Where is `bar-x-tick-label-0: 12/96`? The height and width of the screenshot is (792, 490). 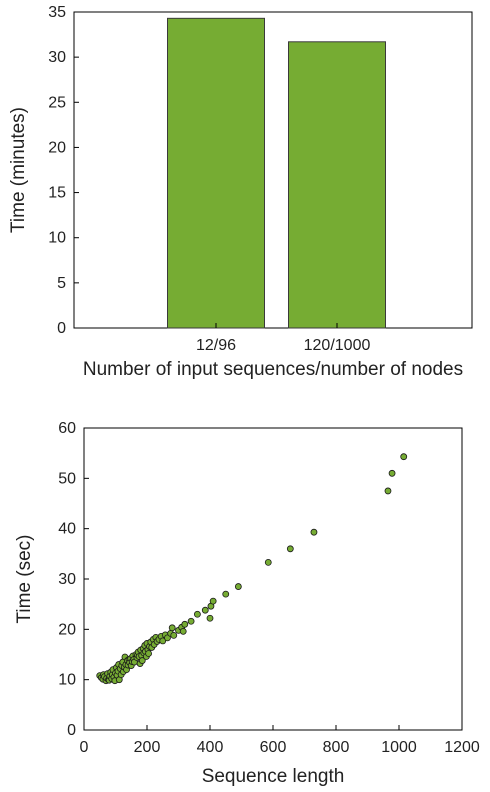 bar-x-tick-label-0: 12/96 is located at coordinates (216, 345).